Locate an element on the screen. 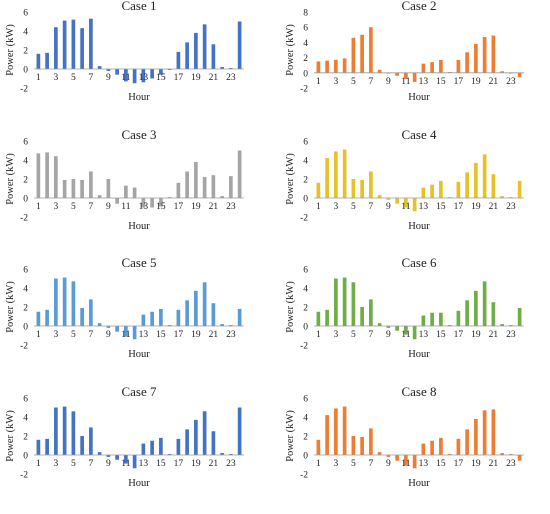 Image resolution: width=550 pixels, height=514 pixels. x-tick-label: 19 is located at coordinates (196, 464).